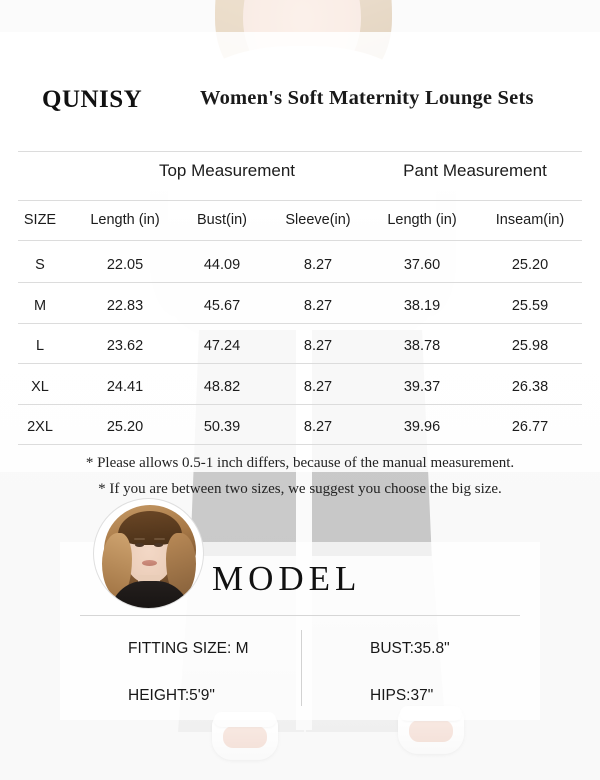  What do you see at coordinates (222, 346) in the screenshot?
I see `table-row: 47.24` at bounding box center [222, 346].